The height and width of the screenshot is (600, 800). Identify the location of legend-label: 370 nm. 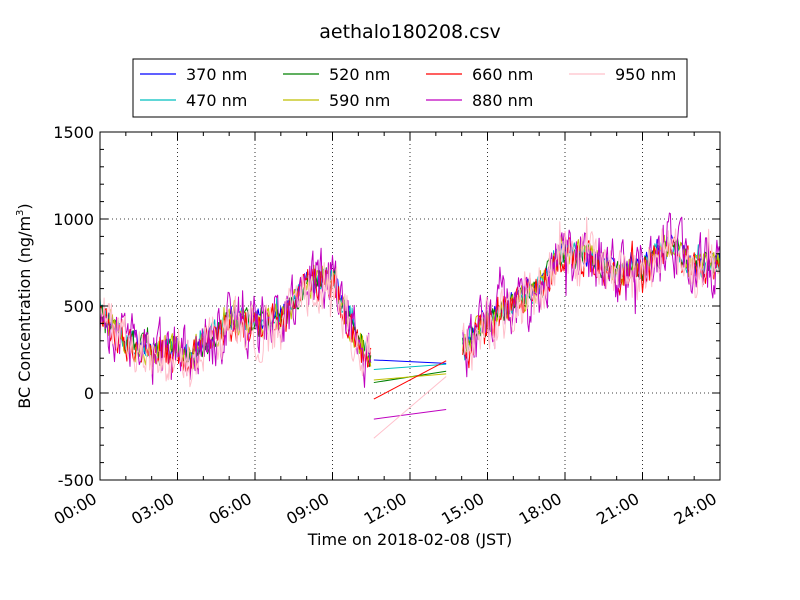
(216, 74).